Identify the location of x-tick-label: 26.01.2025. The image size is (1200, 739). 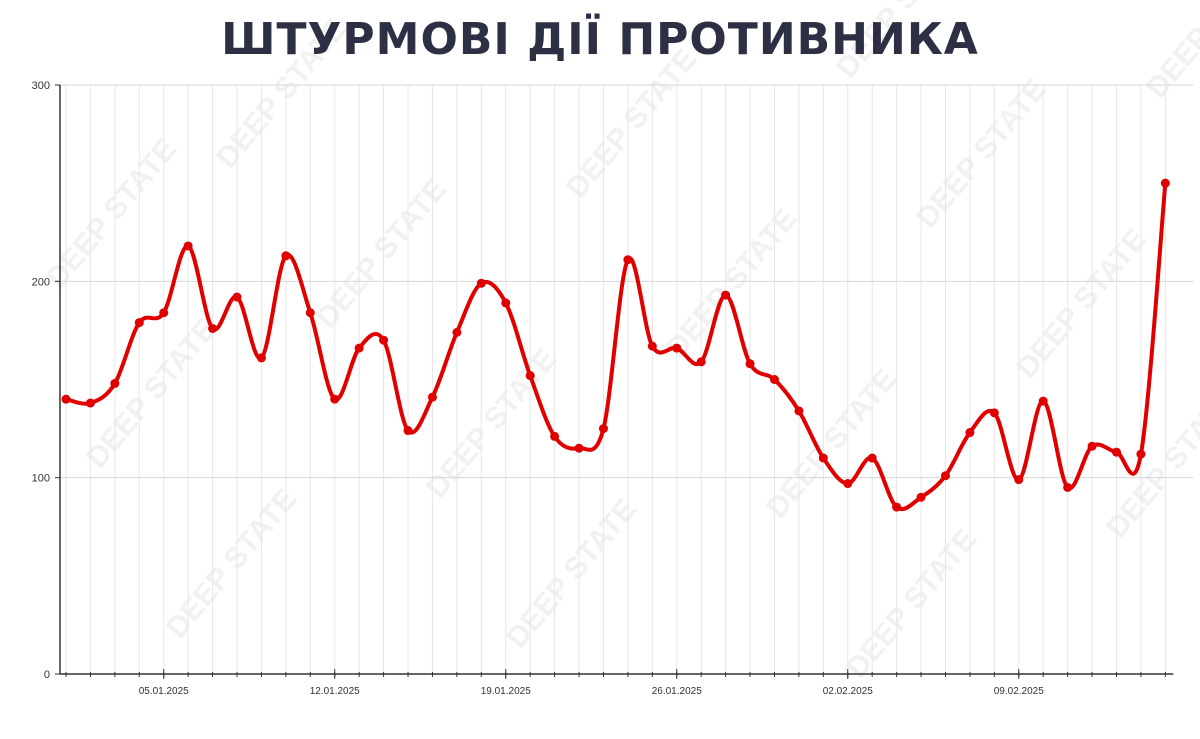
(677, 691).